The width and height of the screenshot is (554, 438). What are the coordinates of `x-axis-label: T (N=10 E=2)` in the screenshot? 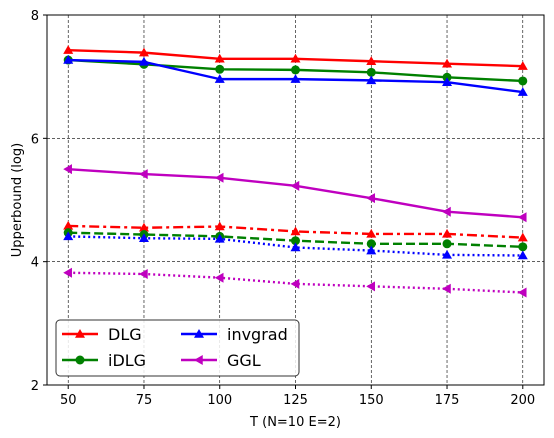 It's located at (295, 422).